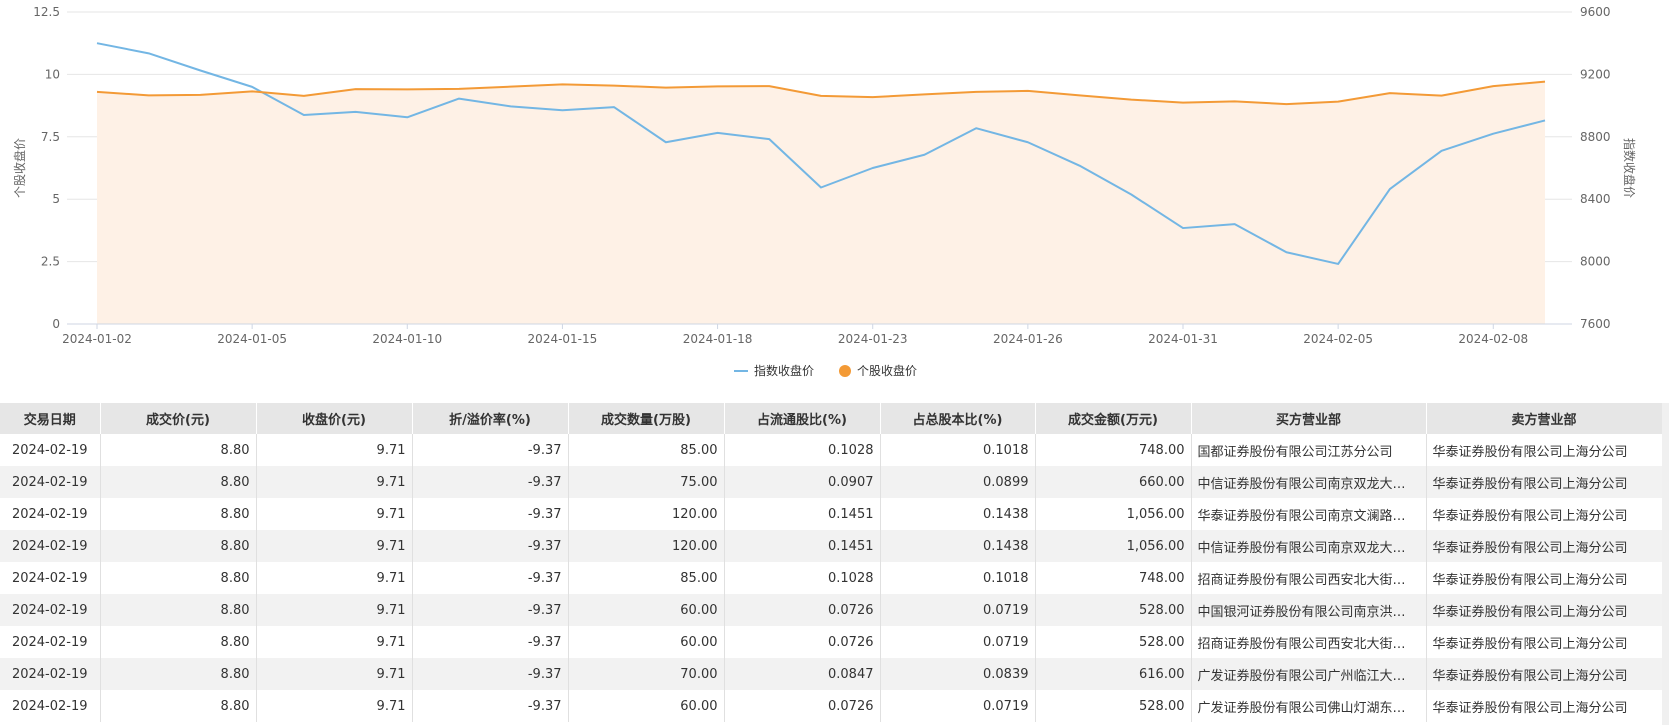 The image size is (1669, 725). Describe the element at coordinates (1595, 199) in the screenshot. I see `y-right-tick-label: 8400` at that location.